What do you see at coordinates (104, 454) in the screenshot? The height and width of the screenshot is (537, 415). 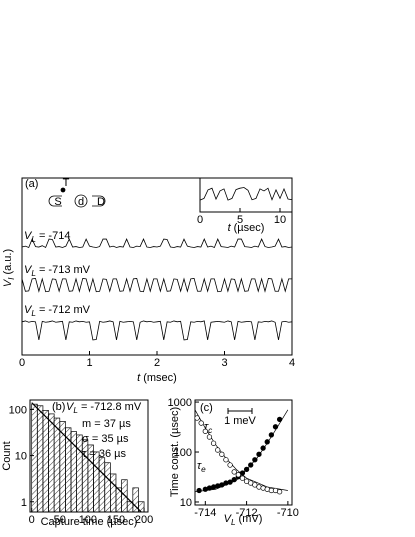 I see `fit-parameter: τ = 36 µs` at bounding box center [104, 454].